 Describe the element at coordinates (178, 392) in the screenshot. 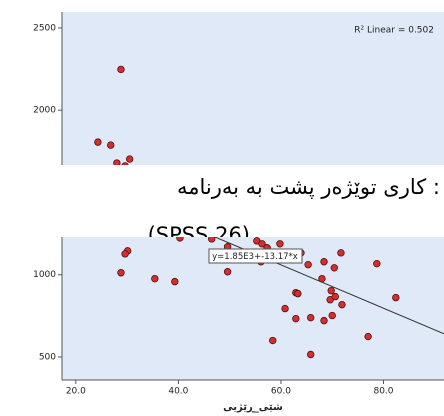

I see `x-tick-label: 40.0` at that location.